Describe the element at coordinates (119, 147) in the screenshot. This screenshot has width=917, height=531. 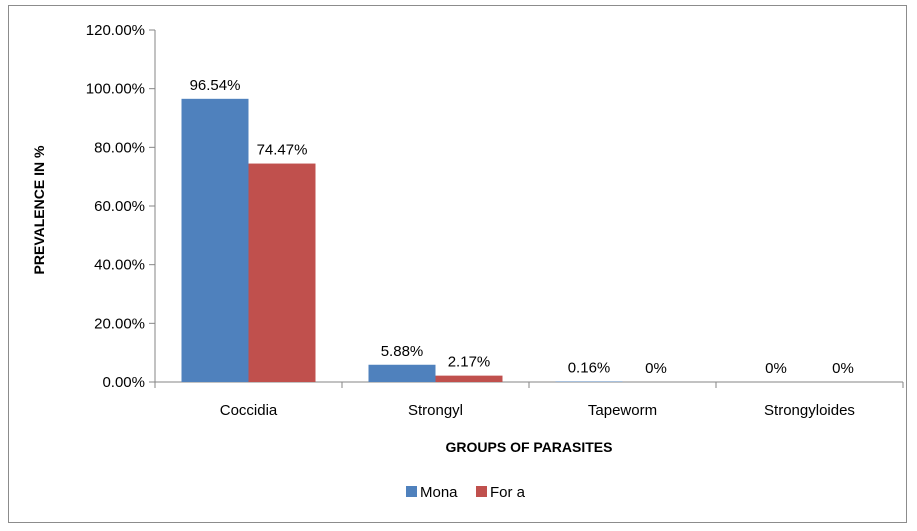
I see `y-tick-label: 80.00%` at that location.